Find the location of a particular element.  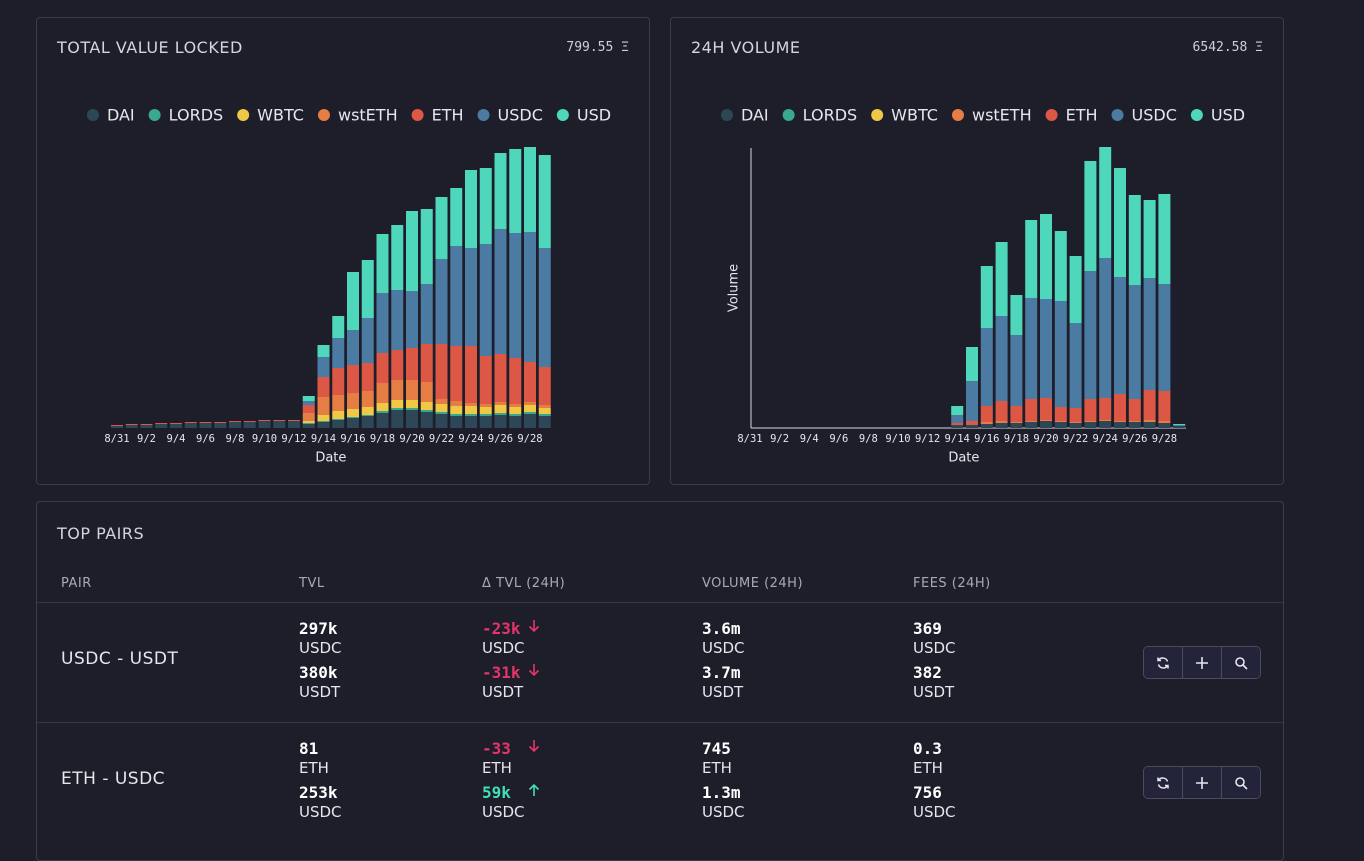

x-tick-label: 9/24 is located at coordinates (1105, 439).